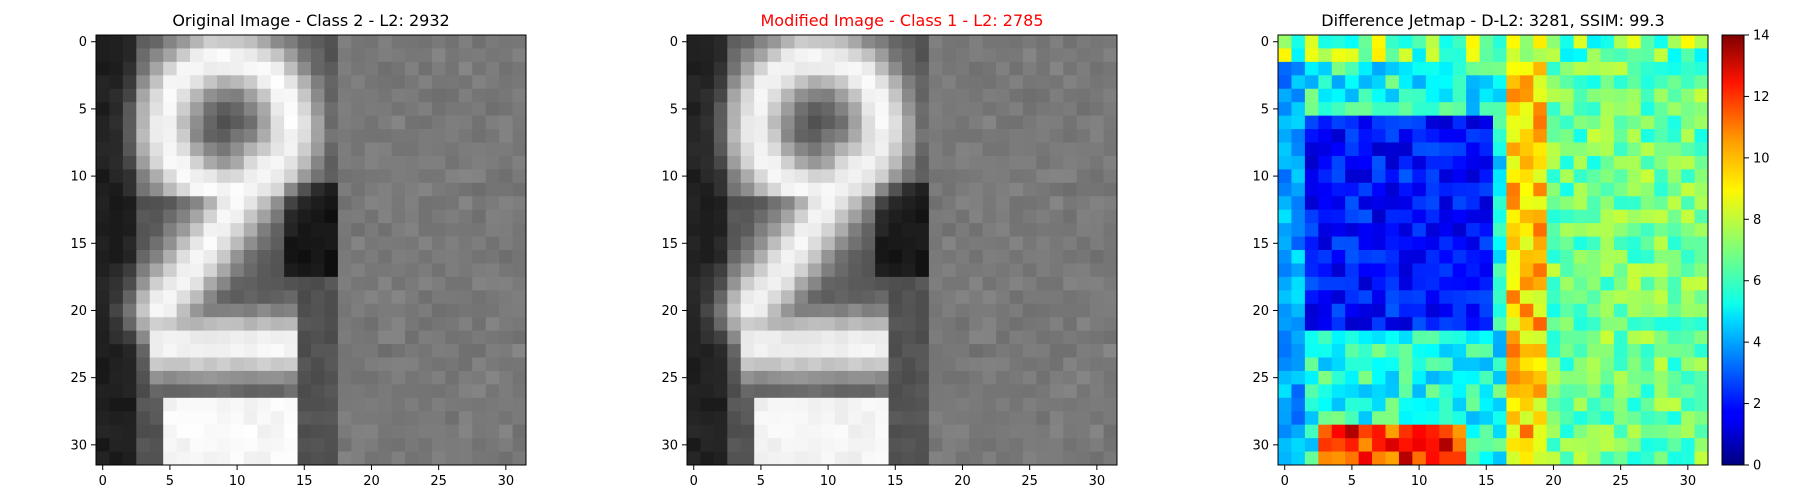 This screenshot has width=1800, height=500. What do you see at coordinates (310, 20) in the screenshot?
I see `title-original: Original Image - Class 2 - L2: 2932` at bounding box center [310, 20].